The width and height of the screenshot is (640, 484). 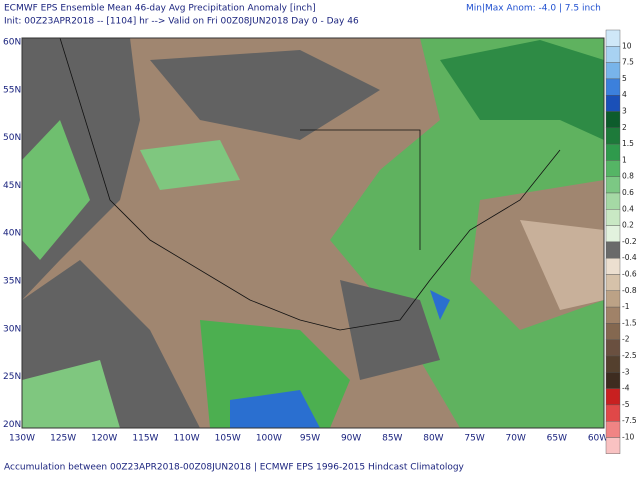 What do you see at coordinates (628, 208) in the screenshot?
I see `colorbar-label: 0.4` at bounding box center [628, 208].